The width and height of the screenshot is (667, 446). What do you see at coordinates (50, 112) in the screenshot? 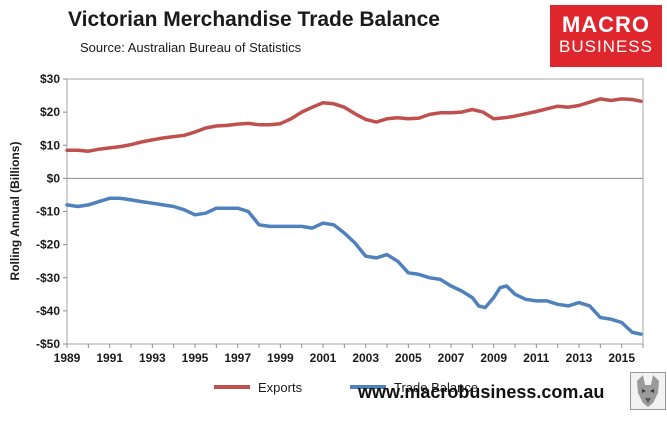
I see `y-tick-label: $20` at bounding box center [50, 112].